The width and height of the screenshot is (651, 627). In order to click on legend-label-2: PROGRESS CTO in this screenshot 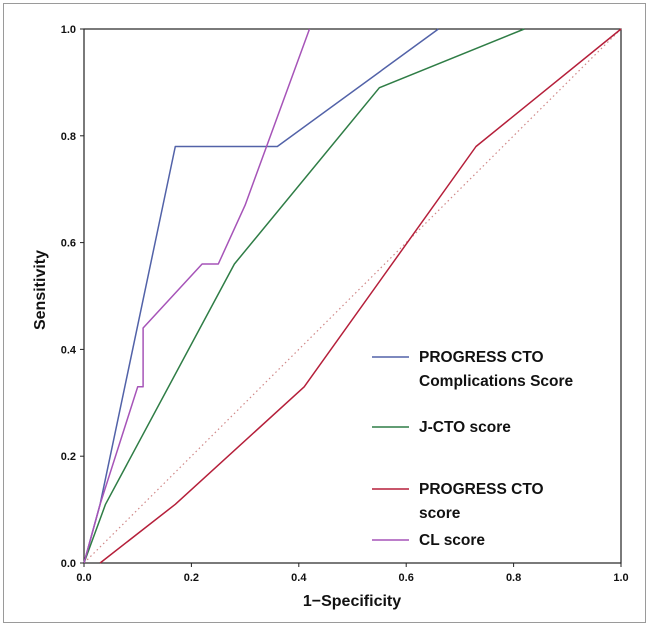, I will do `click(481, 489)`.